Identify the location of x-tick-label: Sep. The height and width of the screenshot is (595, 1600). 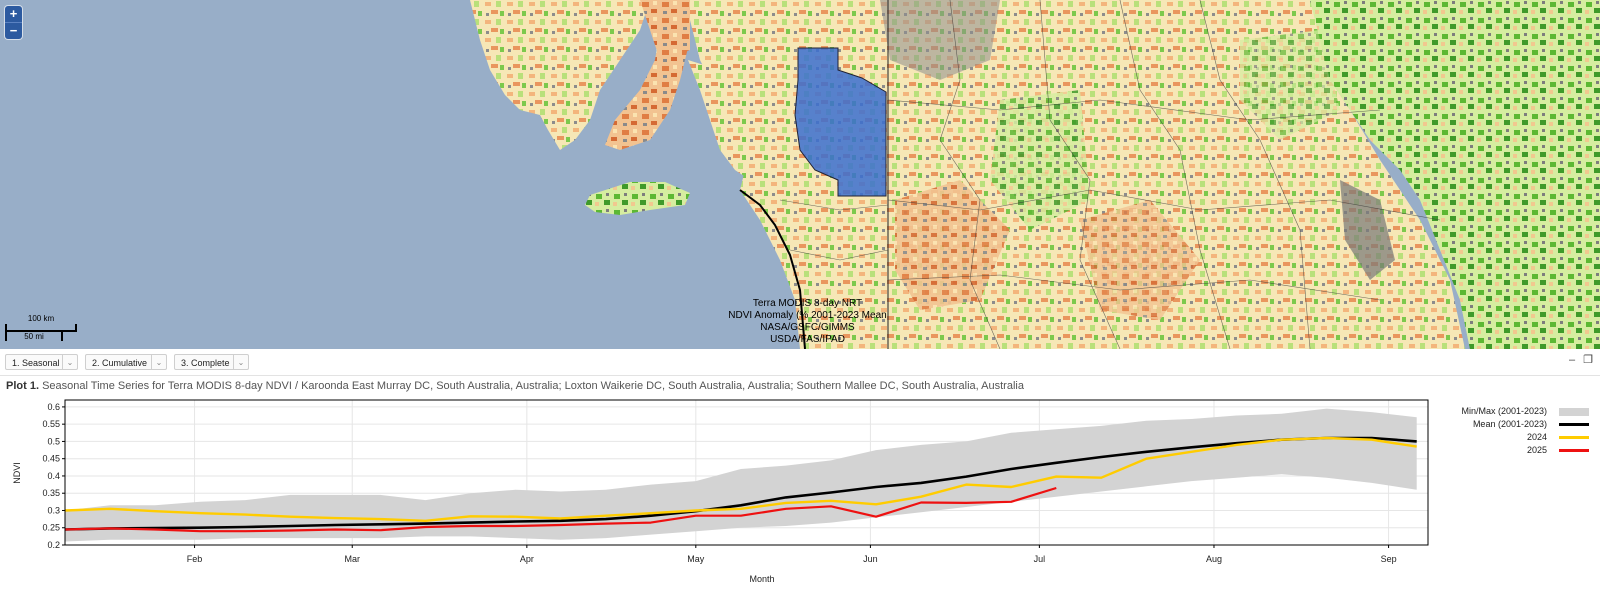
(1389, 559).